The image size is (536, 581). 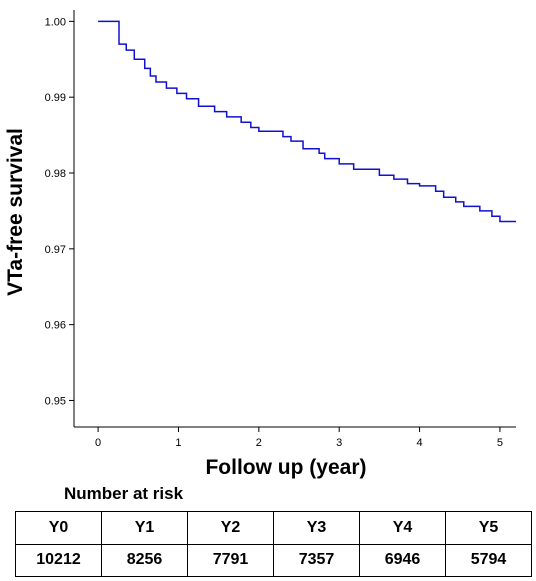 What do you see at coordinates (500, 443) in the screenshot?
I see `x-tick-label: 5` at bounding box center [500, 443].